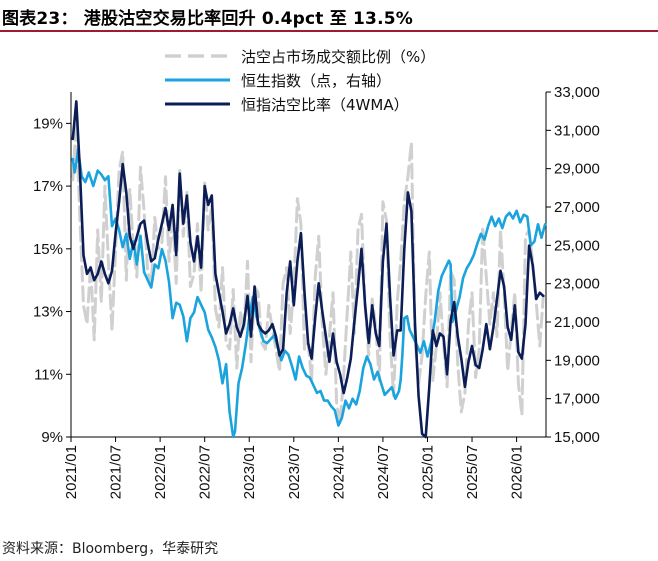 The height and width of the screenshot is (561, 658). I want to click on x-tick-label: 2025/07, so click(472, 472).